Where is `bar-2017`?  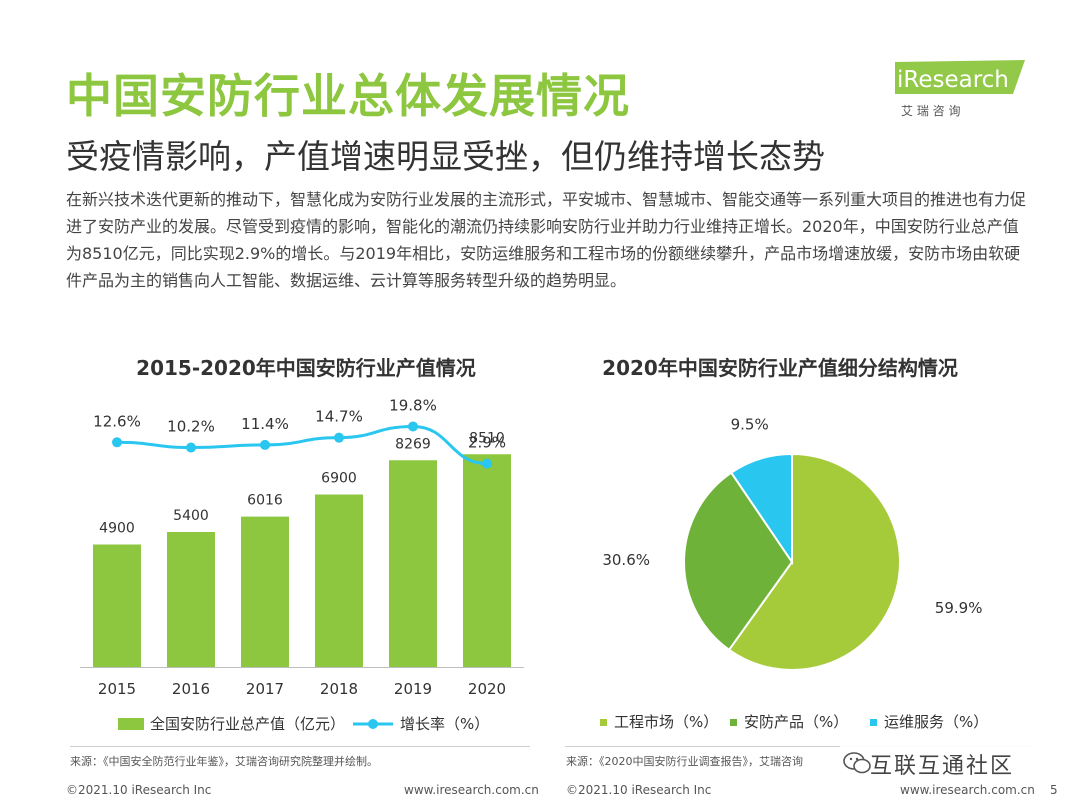
bar-2017 is located at coordinates (265, 591).